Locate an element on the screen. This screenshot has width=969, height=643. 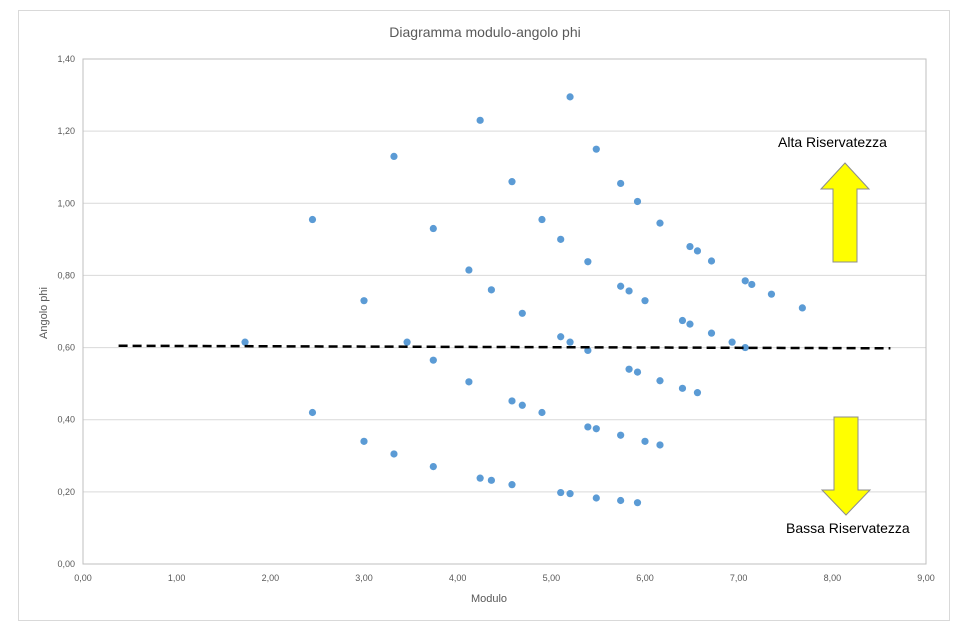
y-axis-label: Angolo phi is located at coordinates (44, 313).